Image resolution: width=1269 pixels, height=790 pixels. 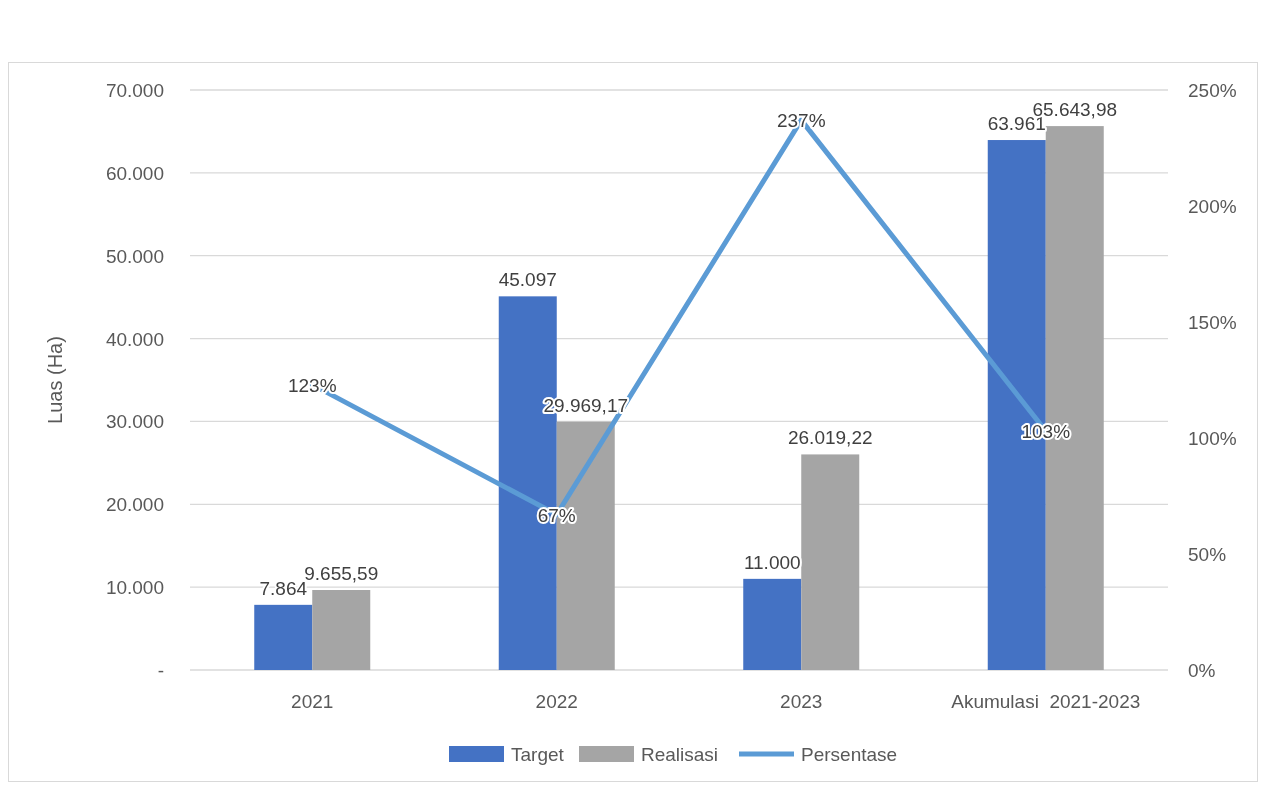 I want to click on y2-tick-label: 0%, so click(x=1202, y=670).